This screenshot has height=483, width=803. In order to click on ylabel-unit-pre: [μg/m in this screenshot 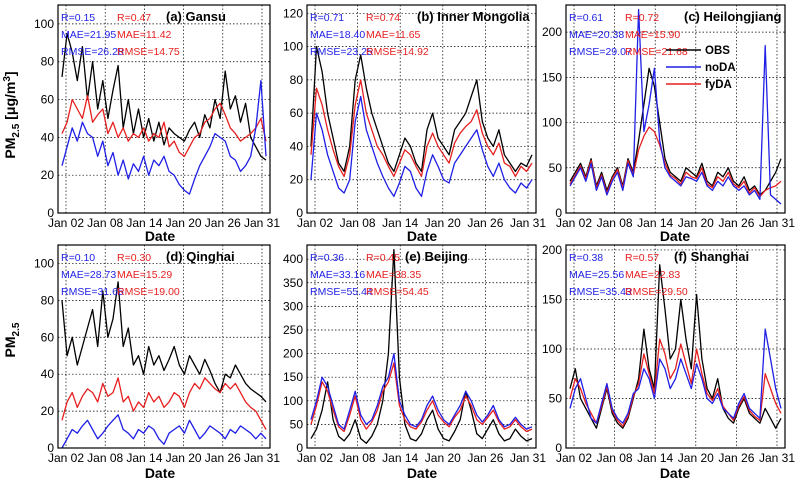, I will do `click(10, 103)`.